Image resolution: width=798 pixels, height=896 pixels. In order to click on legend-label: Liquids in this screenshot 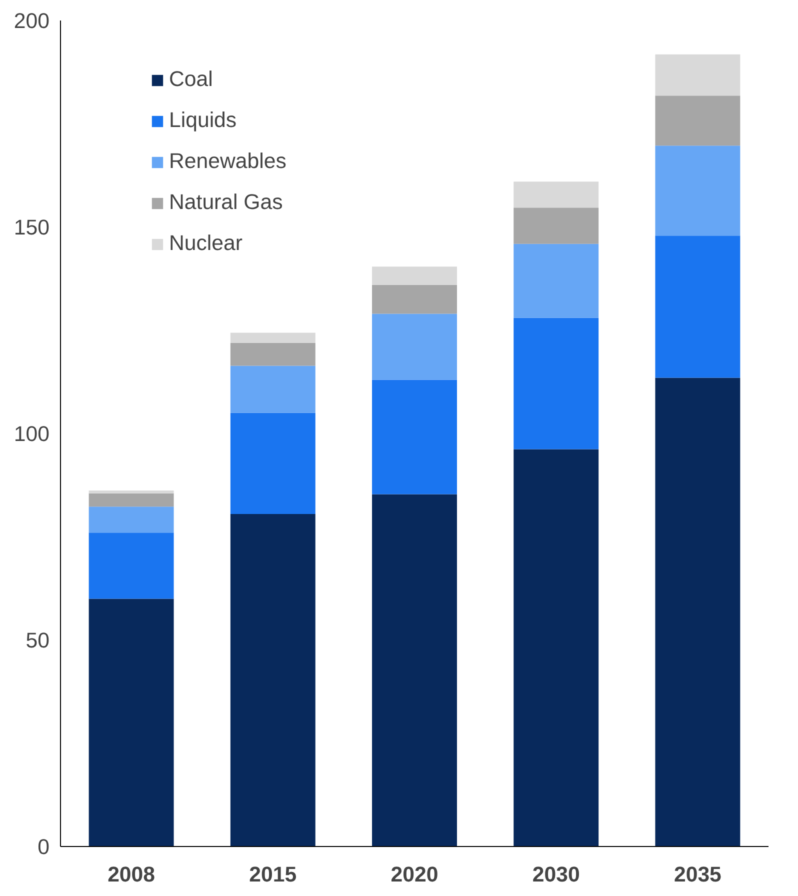, I will do `click(203, 120)`.